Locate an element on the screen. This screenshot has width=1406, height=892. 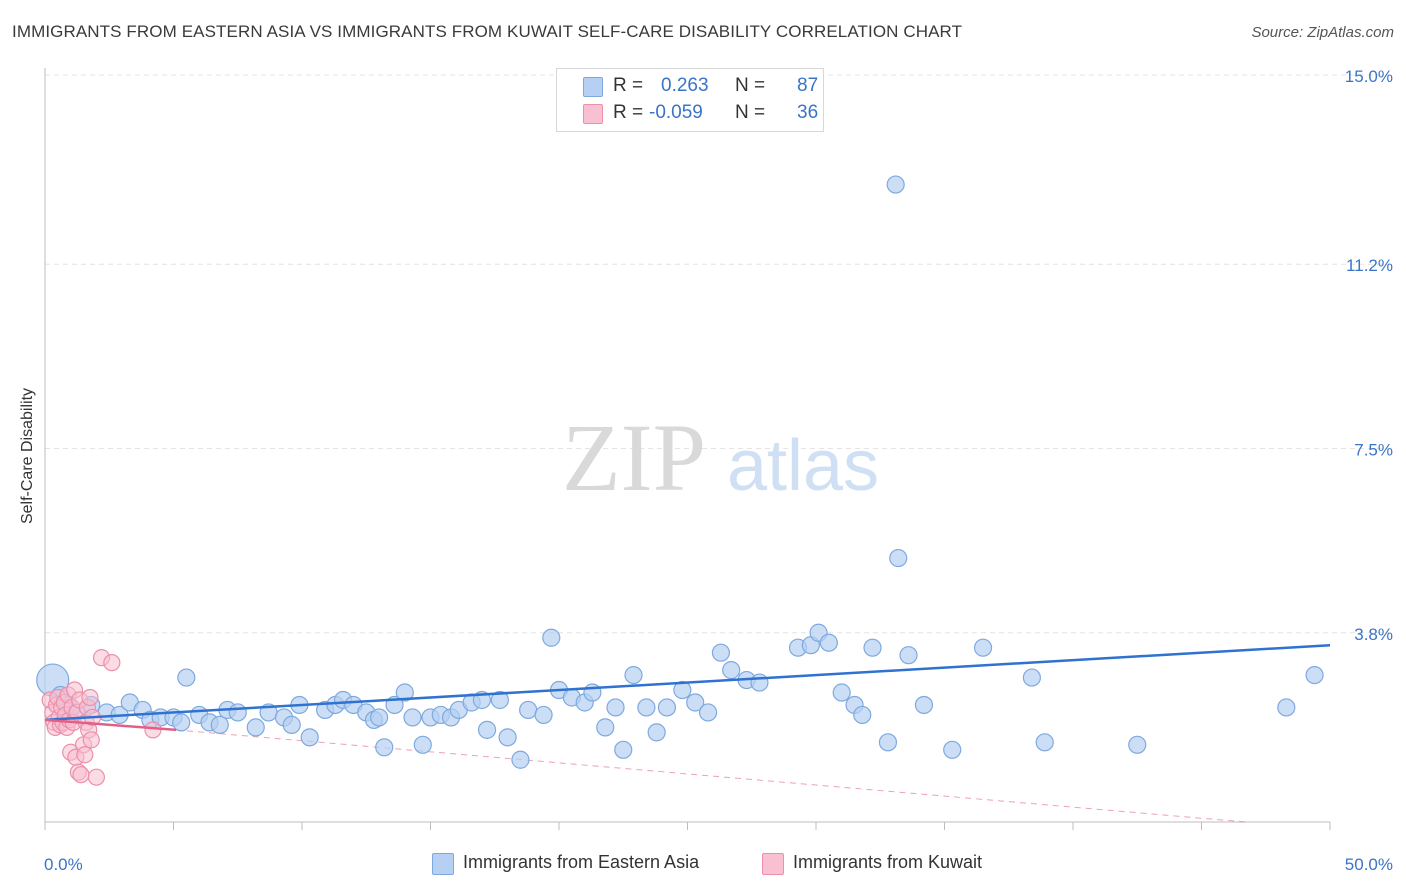
watermark-atlas: atlas is located at coordinates (803, 466).